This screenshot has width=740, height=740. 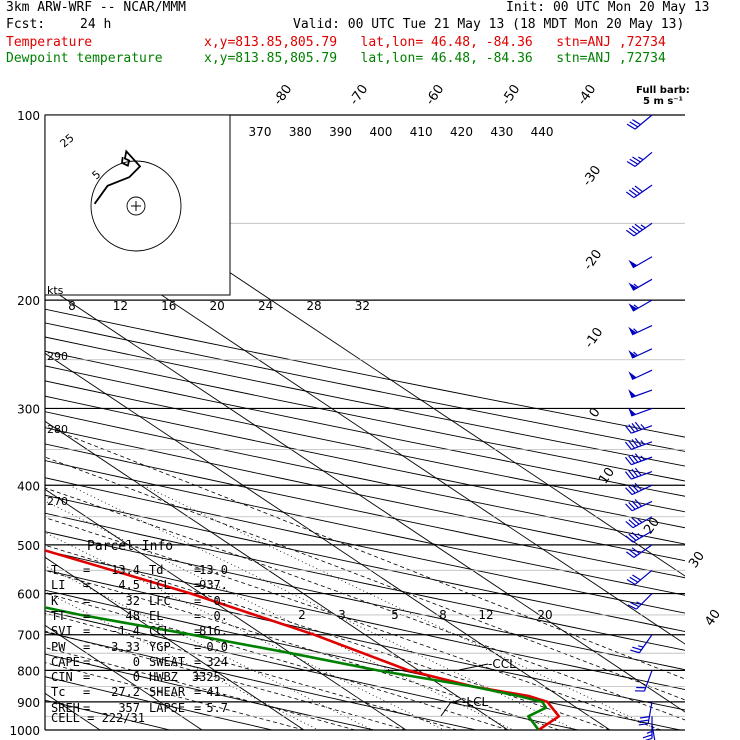 I want to click on mixing-ratio-label: 3, so click(x=342, y=615).